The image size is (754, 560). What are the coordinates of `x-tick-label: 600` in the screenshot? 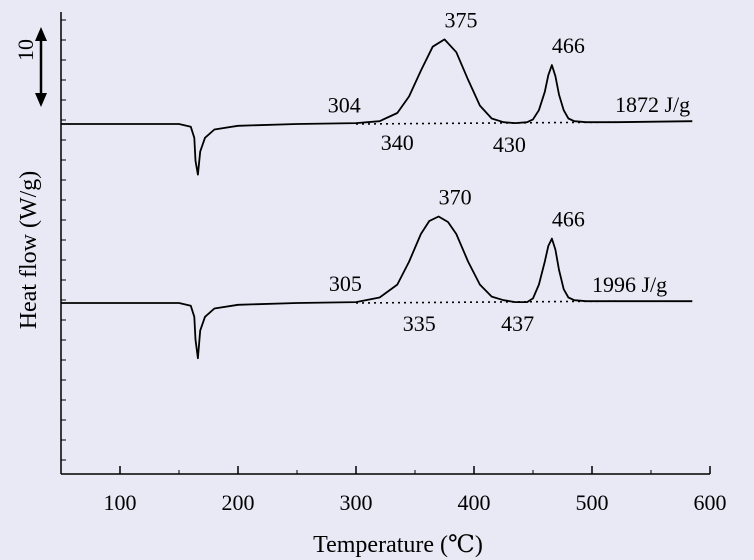 It's located at (710, 502).